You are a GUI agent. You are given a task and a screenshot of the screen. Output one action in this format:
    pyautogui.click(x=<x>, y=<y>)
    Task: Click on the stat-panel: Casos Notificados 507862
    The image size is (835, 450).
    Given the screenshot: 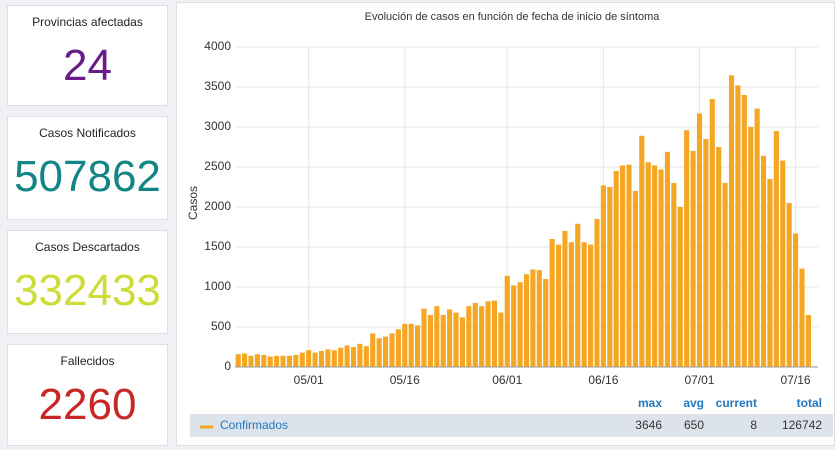 What is the action you would take?
    pyautogui.click(x=87, y=168)
    